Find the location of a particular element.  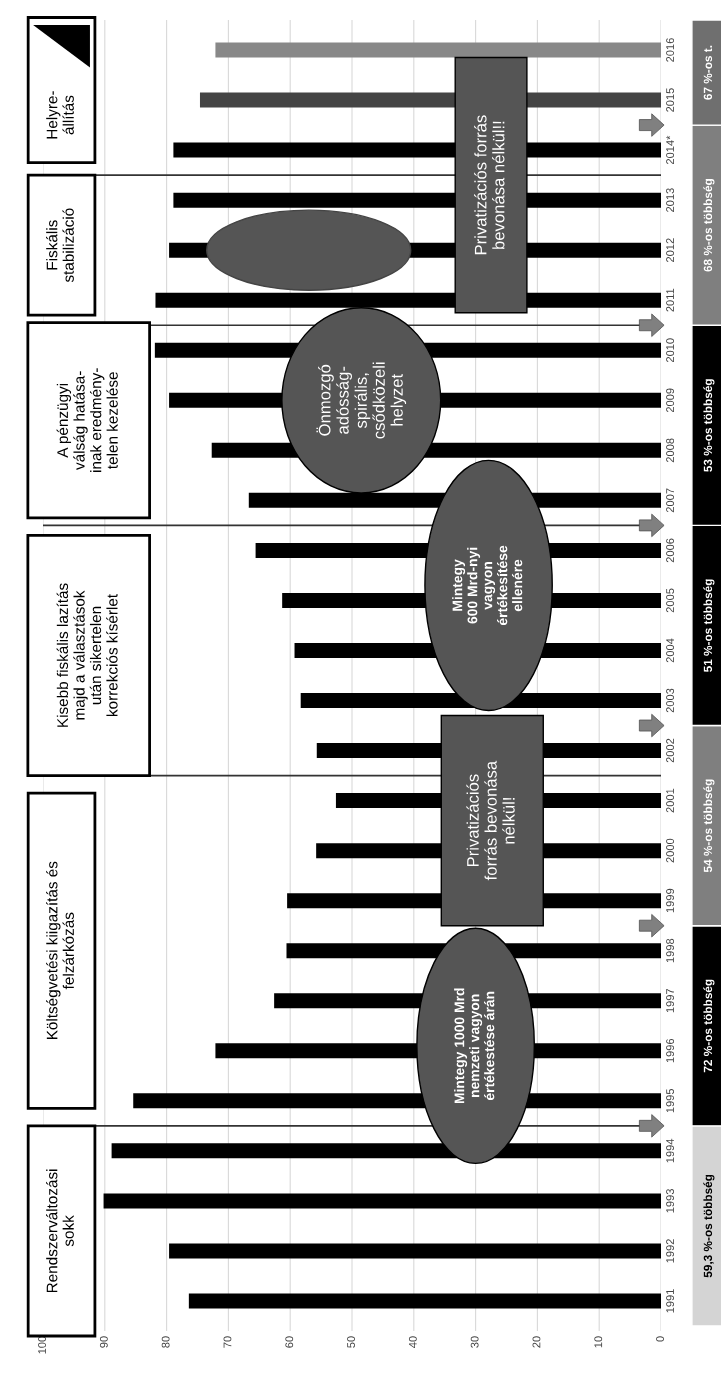

y-tick-label: 2005 is located at coordinates (670, 600).